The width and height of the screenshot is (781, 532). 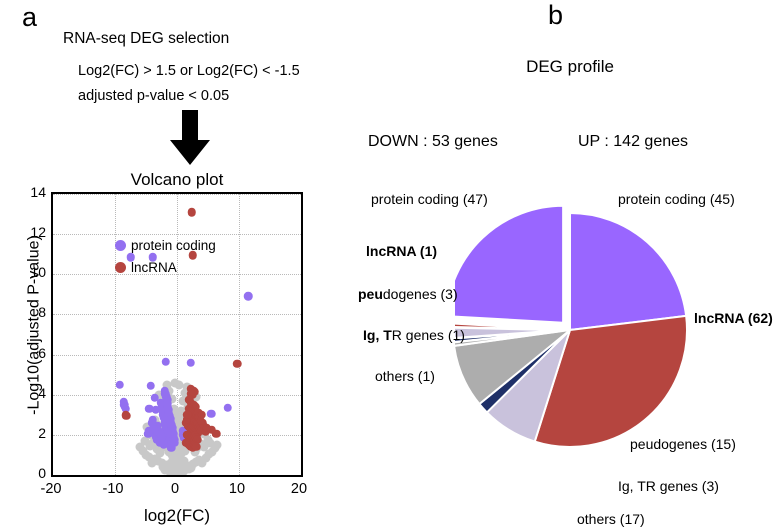 I want to click on pie-label-bold-part: lncRNA (62), so click(x=733, y=318).